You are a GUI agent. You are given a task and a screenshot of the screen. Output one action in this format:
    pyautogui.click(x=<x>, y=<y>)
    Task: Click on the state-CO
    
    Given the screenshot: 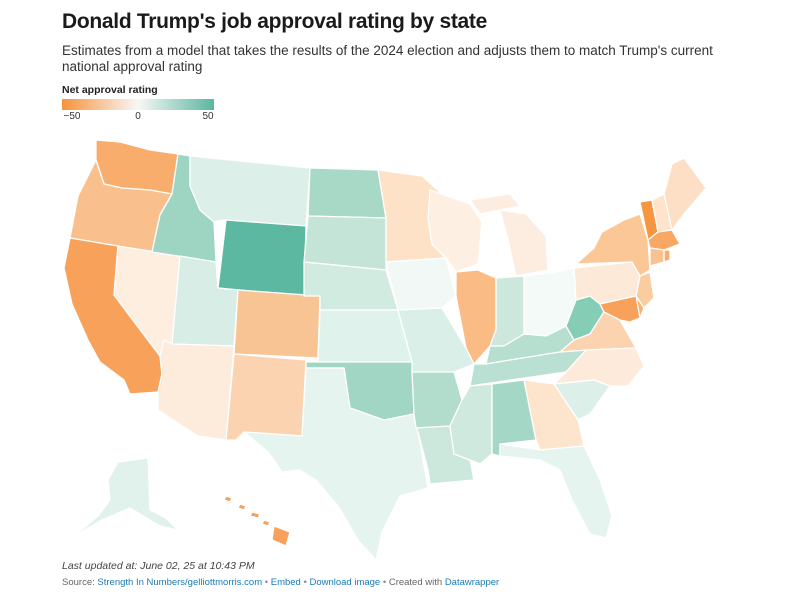 What is the action you would take?
    pyautogui.click(x=277, y=324)
    